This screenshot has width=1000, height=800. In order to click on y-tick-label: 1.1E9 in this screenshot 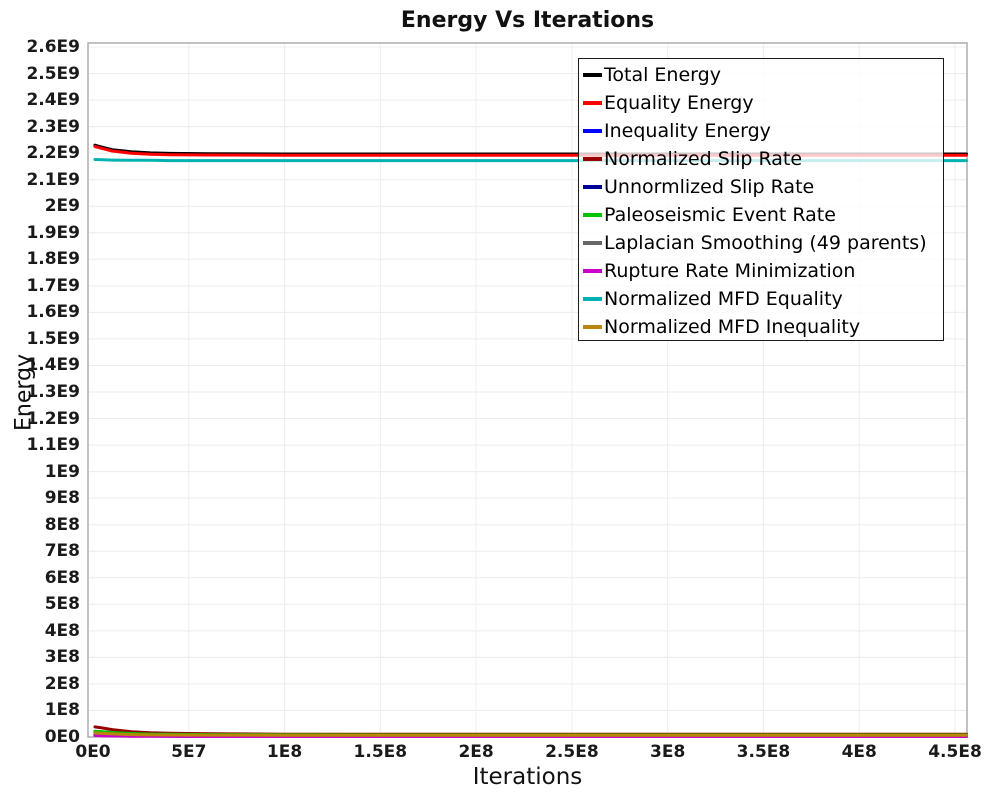, I will do `click(53, 445)`.